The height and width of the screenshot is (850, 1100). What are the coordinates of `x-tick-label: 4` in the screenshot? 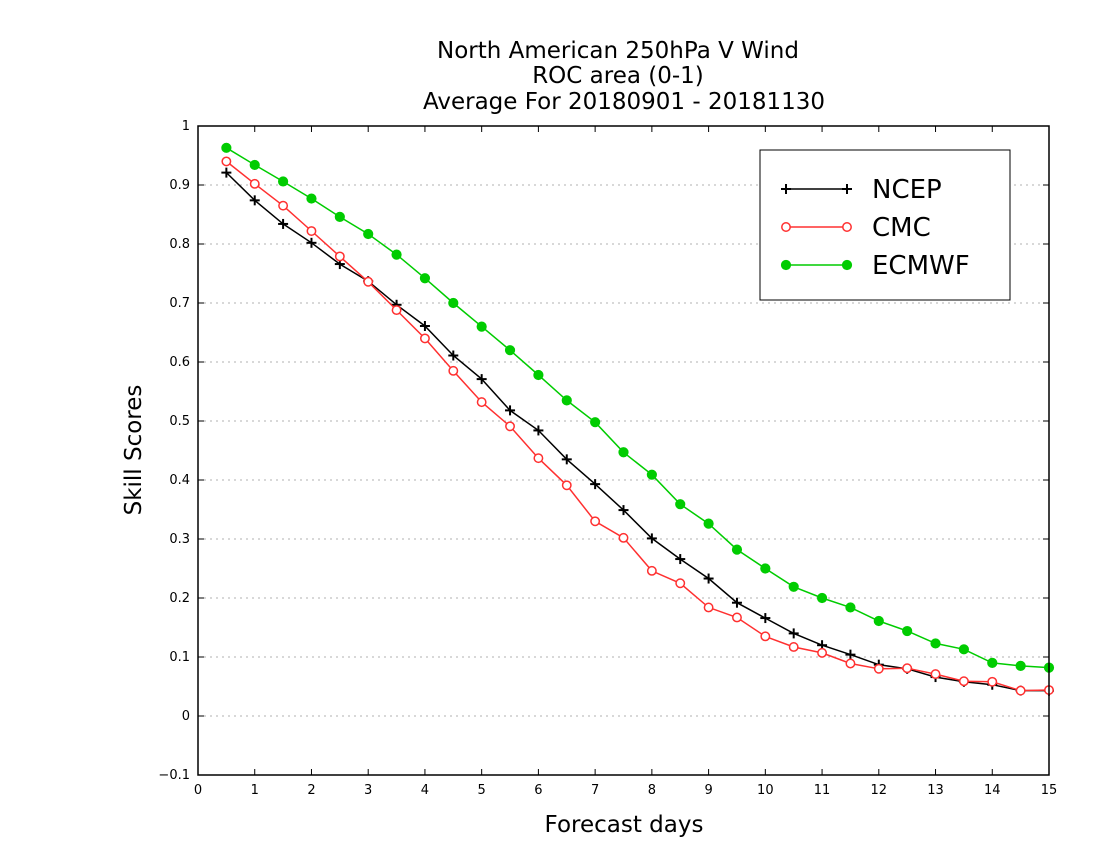 It's located at (425, 790).